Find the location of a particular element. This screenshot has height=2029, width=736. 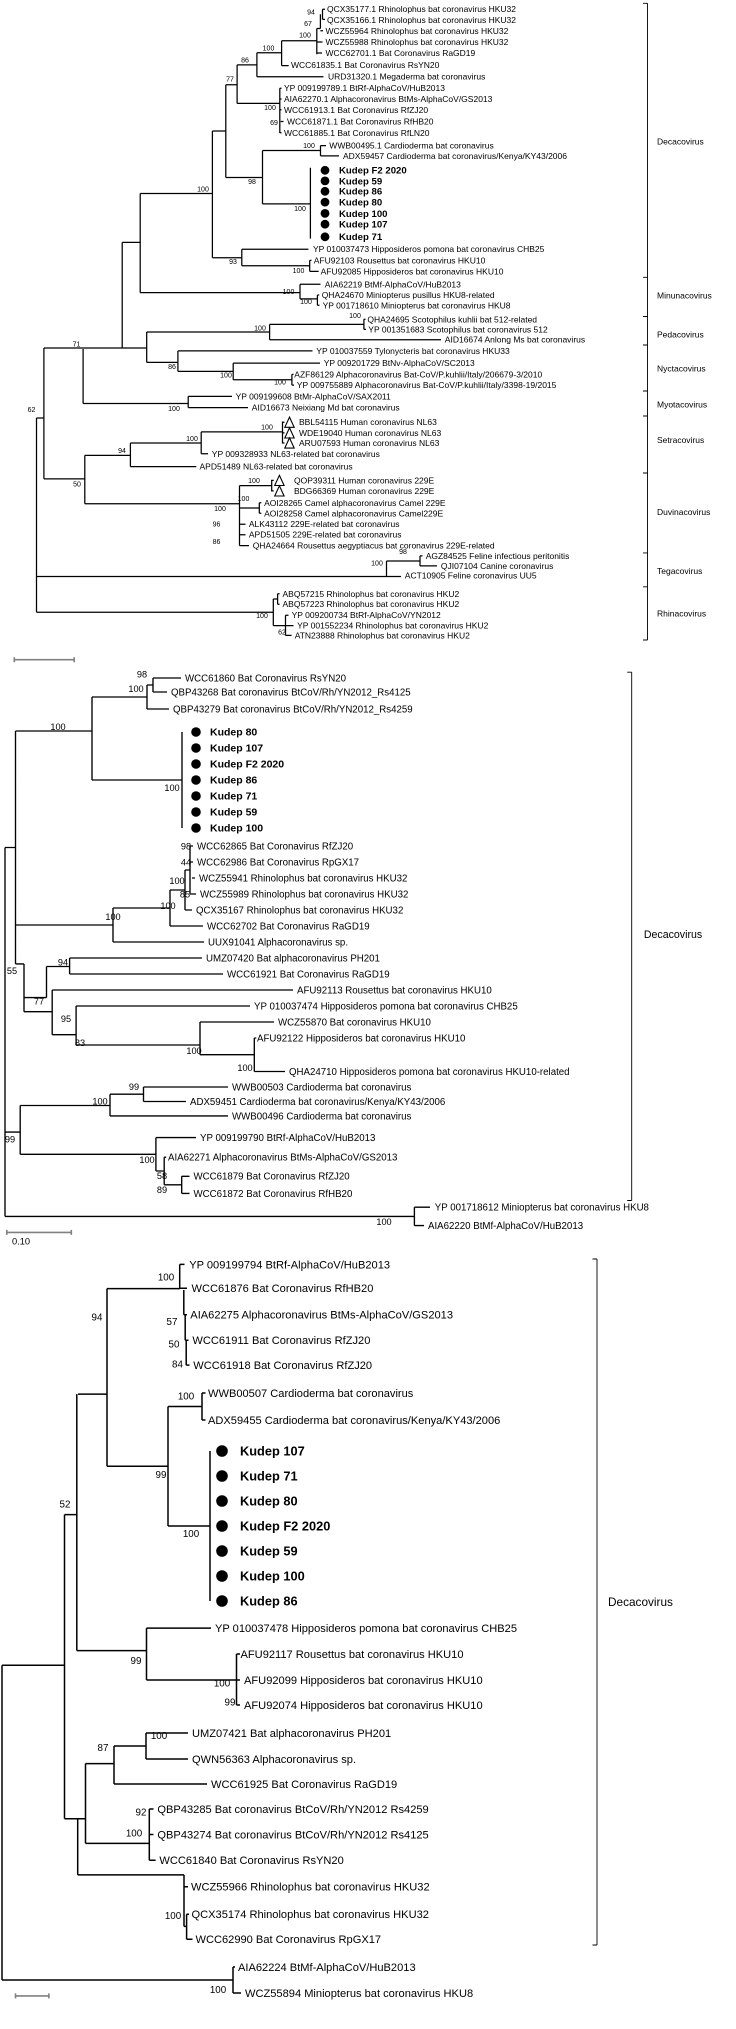

svg-text:AFU92103 Rousettus bat coronav: AFU92103 Rousettus bat coronavirus HKU10 is located at coordinates (400, 260).